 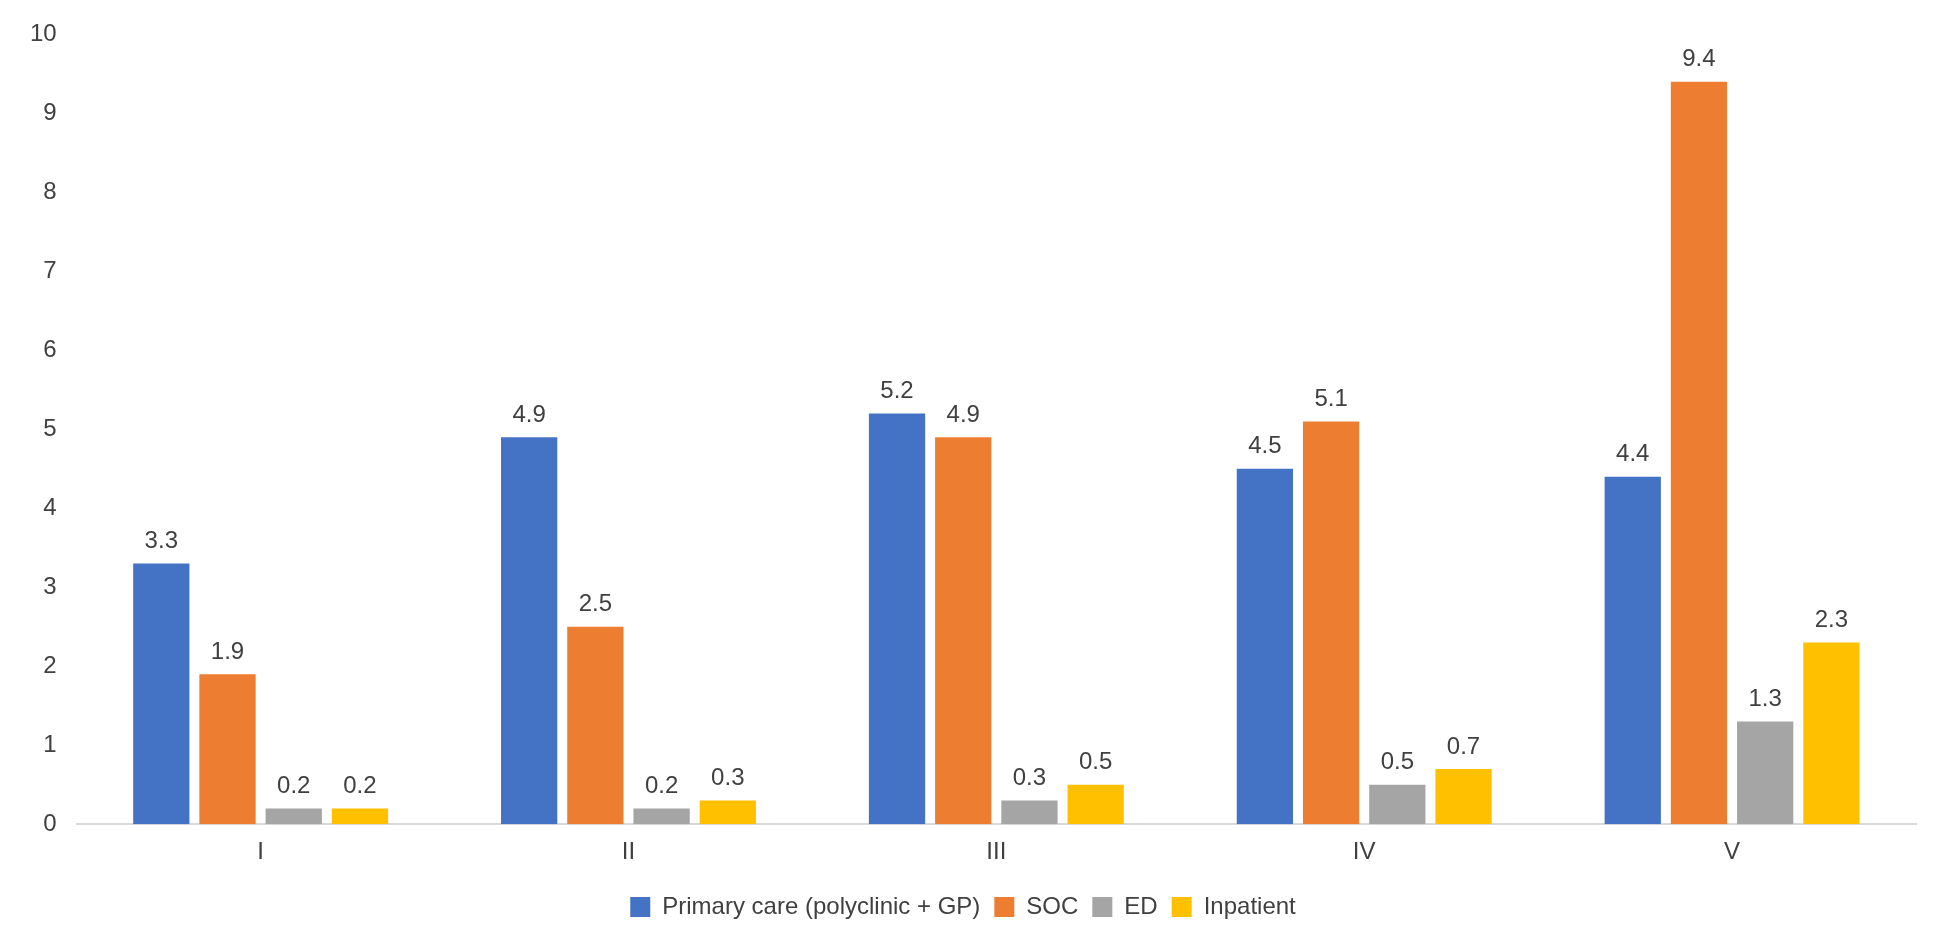 What do you see at coordinates (821, 905) in the screenshot?
I see `legend-label: Primary care (polyclinic + GP)` at bounding box center [821, 905].